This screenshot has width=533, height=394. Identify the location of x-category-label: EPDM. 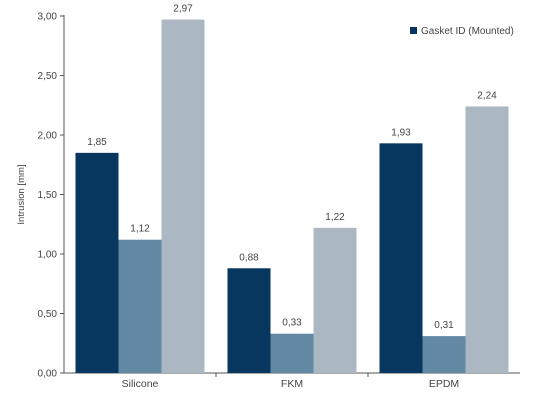
(444, 383).